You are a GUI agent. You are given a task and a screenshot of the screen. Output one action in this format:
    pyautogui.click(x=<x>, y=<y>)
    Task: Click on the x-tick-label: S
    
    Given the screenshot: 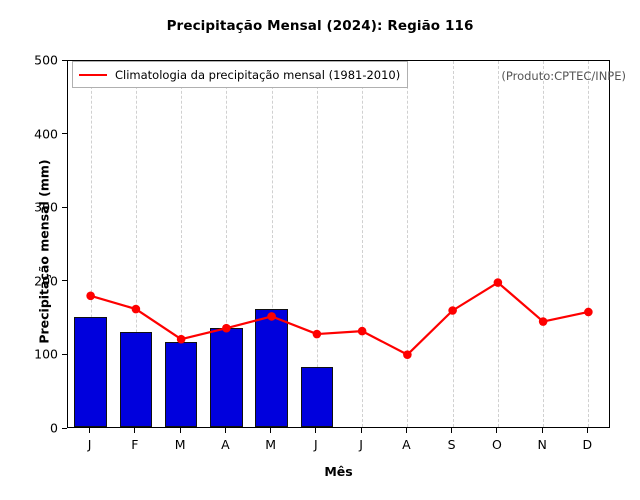 What is the action you would take?
    pyautogui.click(x=451, y=444)
    